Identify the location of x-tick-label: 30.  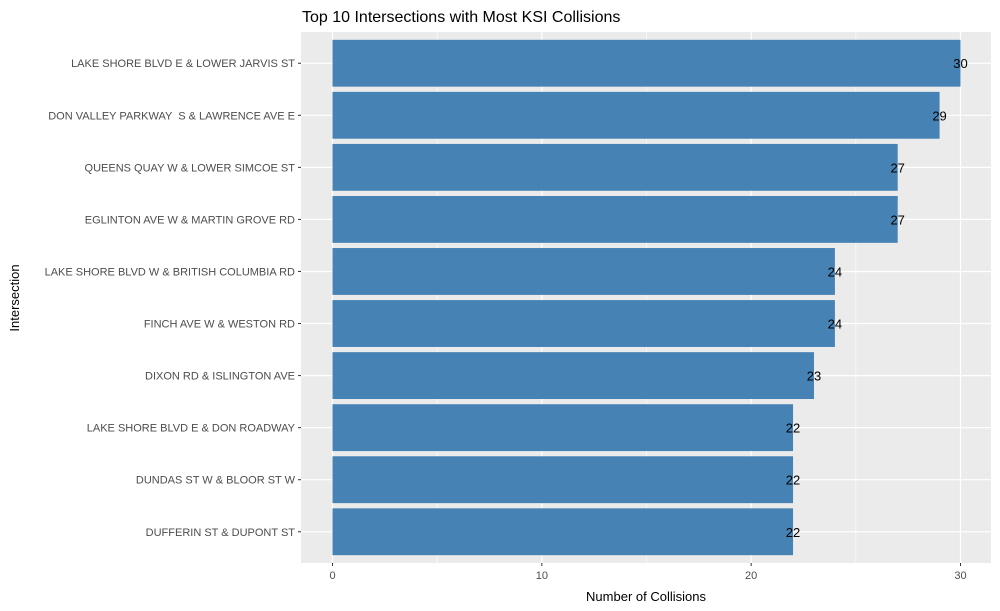
(960, 576).